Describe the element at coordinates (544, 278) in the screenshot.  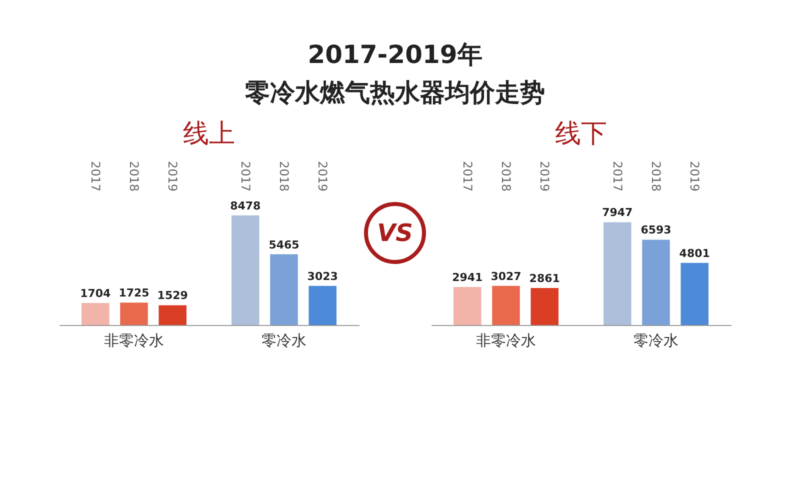
I see `data-label: 2861` at that location.